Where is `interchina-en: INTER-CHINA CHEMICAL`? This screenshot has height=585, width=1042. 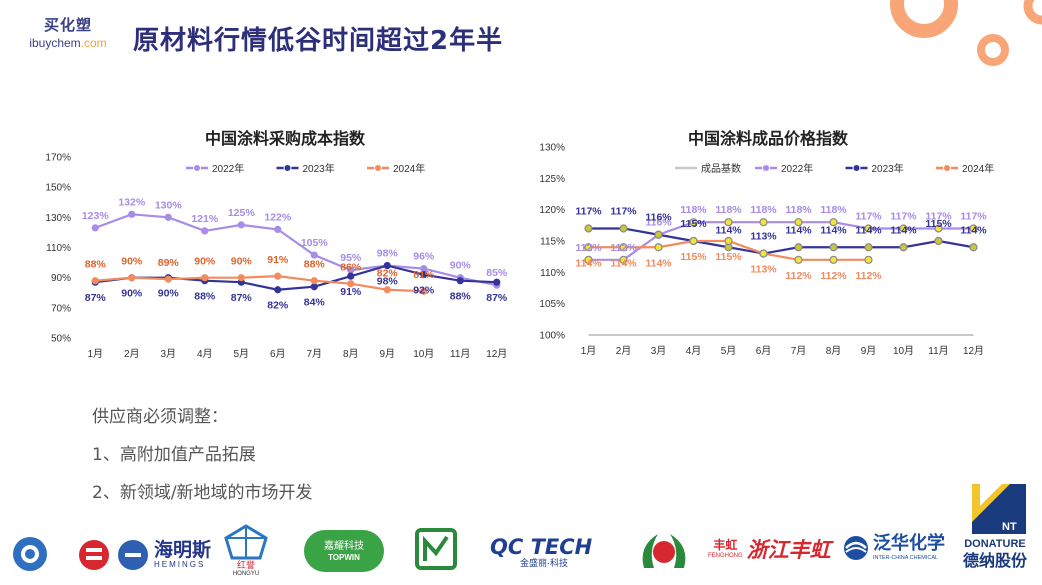
interchina-en: INTER-CHINA CHEMICAL is located at coordinates (906, 558).